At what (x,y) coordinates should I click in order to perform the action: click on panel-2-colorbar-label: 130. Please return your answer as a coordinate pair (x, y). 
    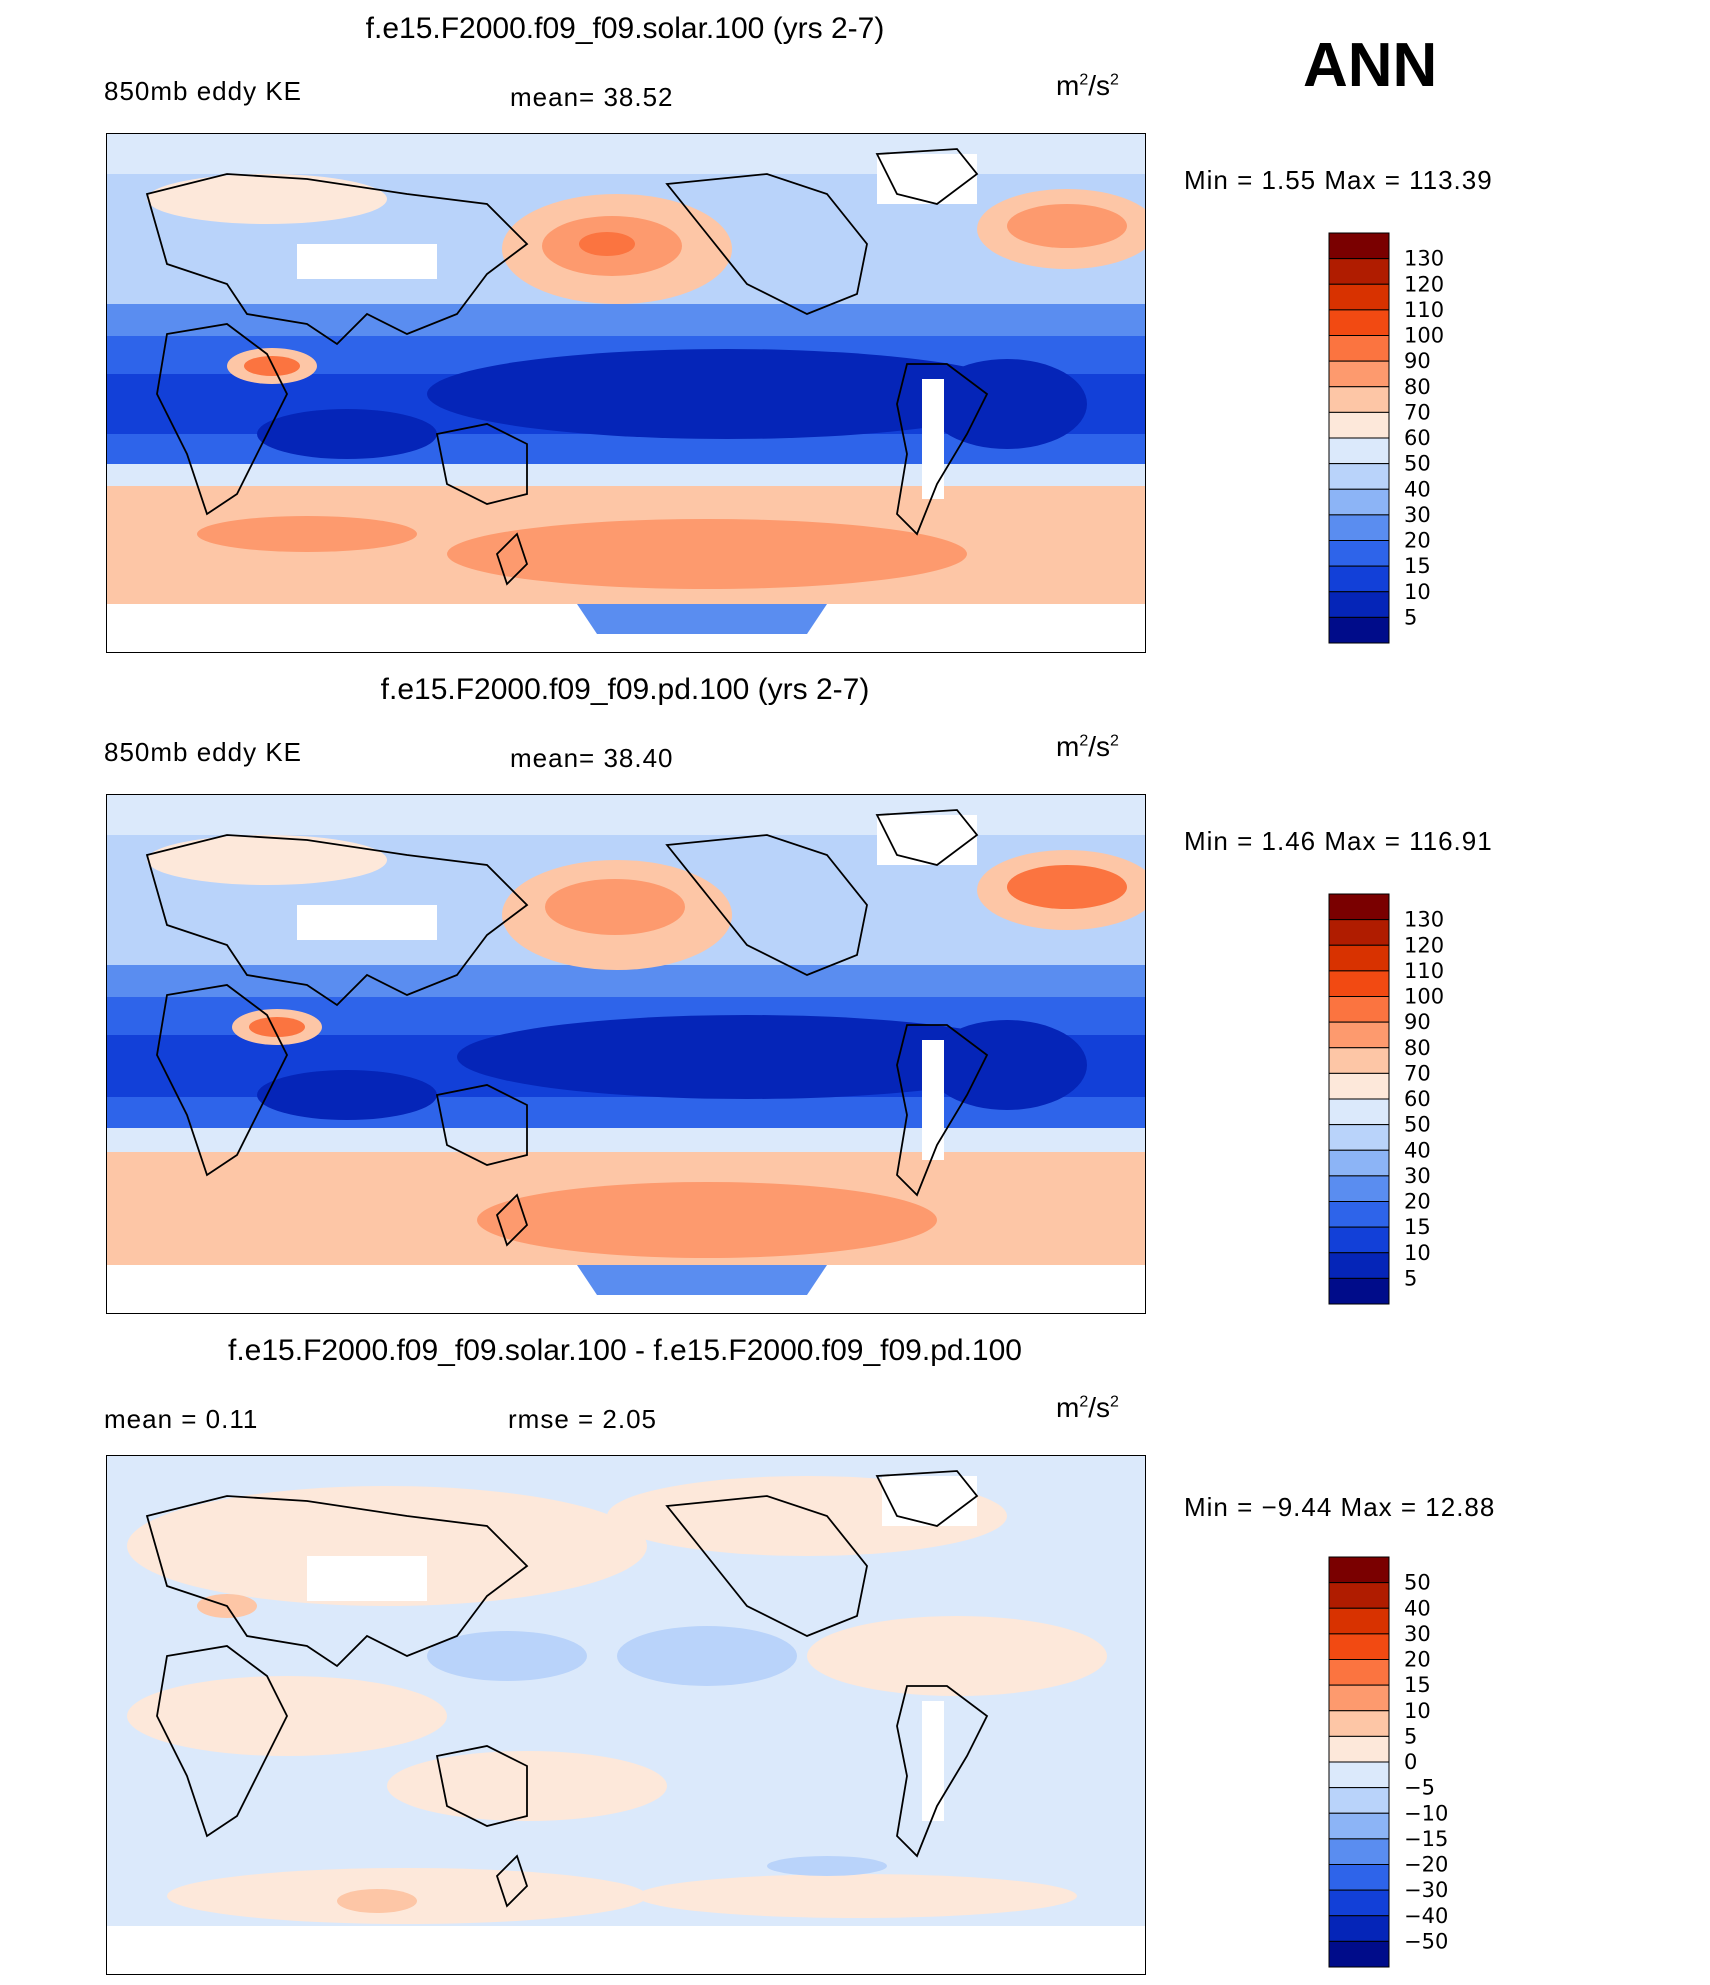
    Looking at the image, I should click on (1424, 920).